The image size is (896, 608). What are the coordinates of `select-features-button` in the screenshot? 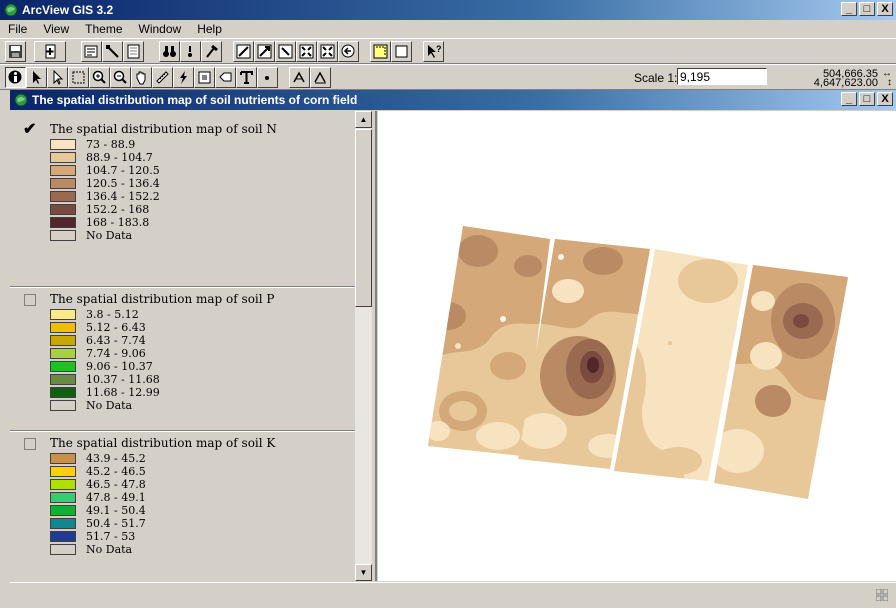 It's located at (380, 51).